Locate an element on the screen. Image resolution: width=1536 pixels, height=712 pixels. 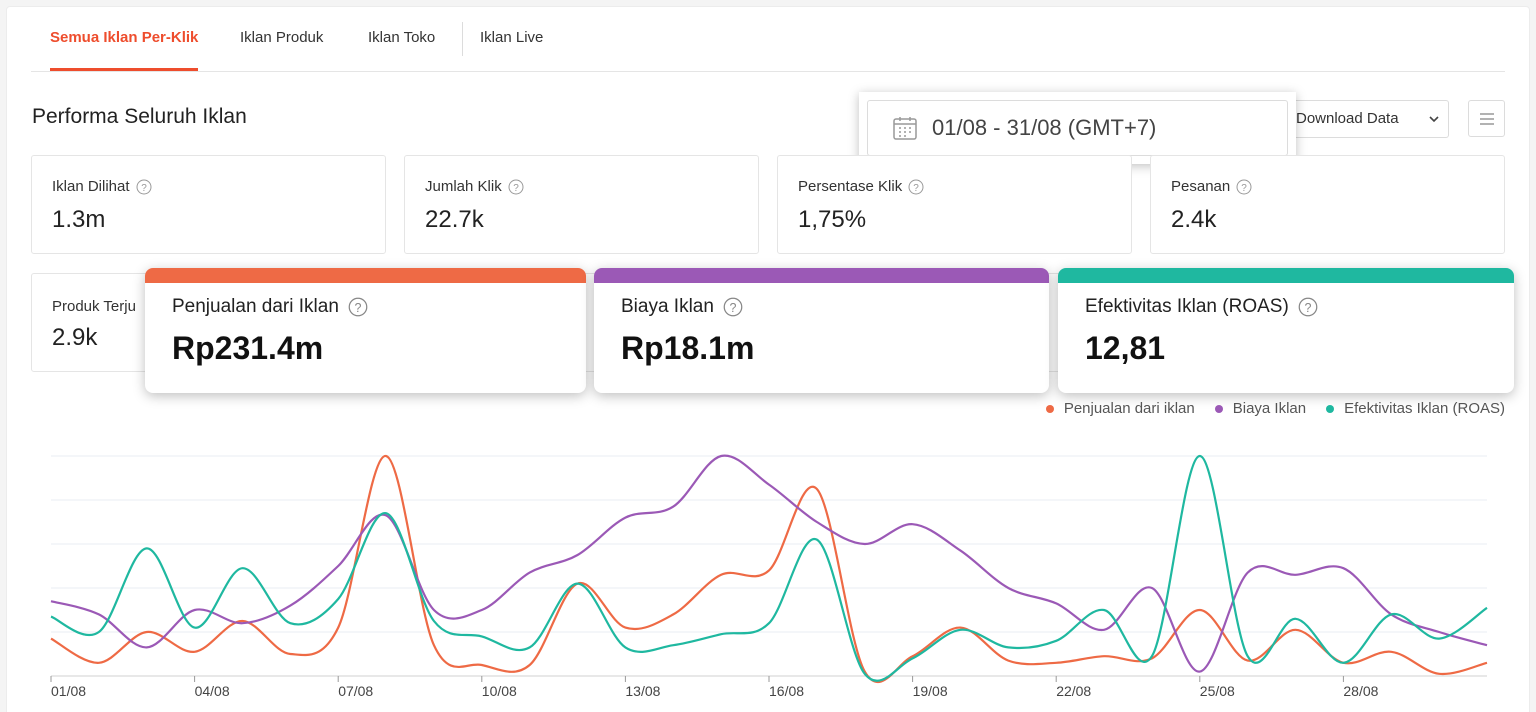
highlight-card-sales: Penjualan dari Iklan? Rp231.4m is located at coordinates (365, 330).